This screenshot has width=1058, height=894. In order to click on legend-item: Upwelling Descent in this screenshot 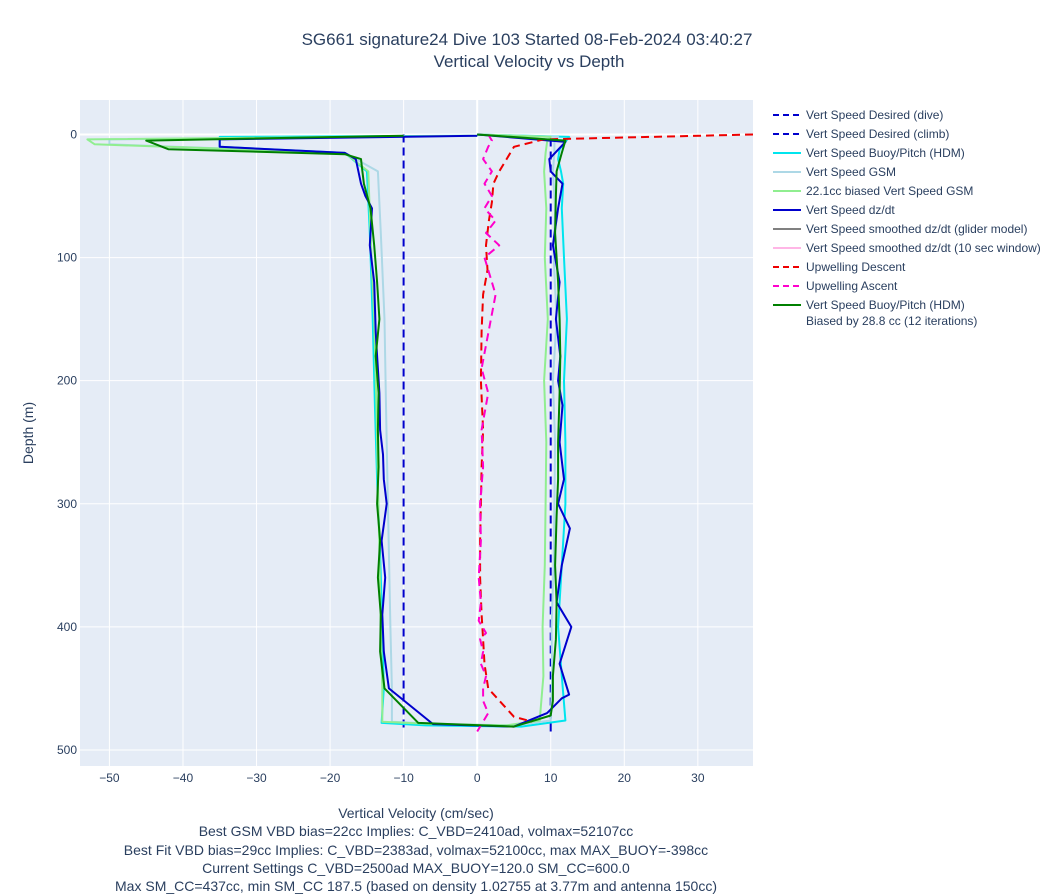, I will do `click(839, 267)`.